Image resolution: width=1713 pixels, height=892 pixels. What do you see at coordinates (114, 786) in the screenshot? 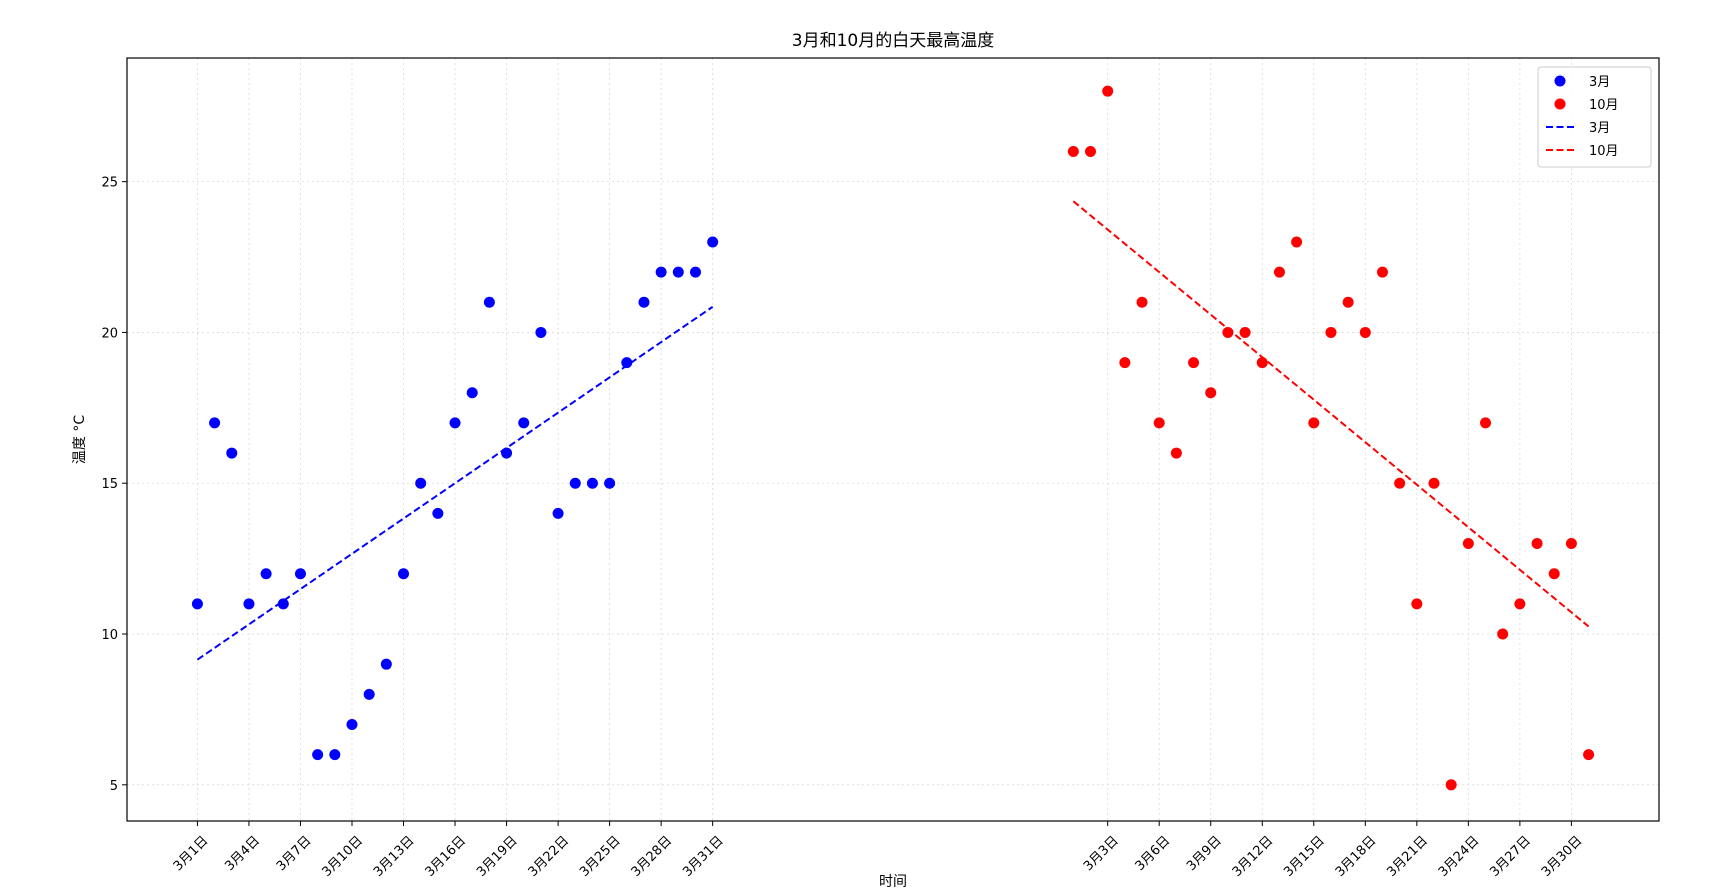
I see `y-tick-label: 5` at bounding box center [114, 786].